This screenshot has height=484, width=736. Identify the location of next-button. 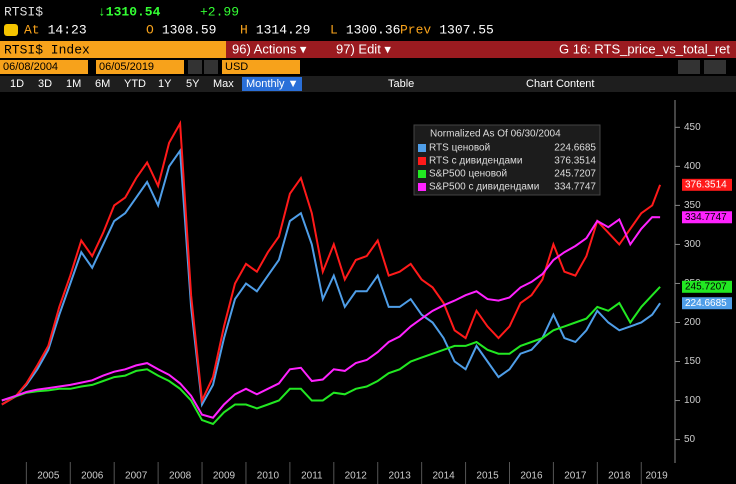
(211, 67).